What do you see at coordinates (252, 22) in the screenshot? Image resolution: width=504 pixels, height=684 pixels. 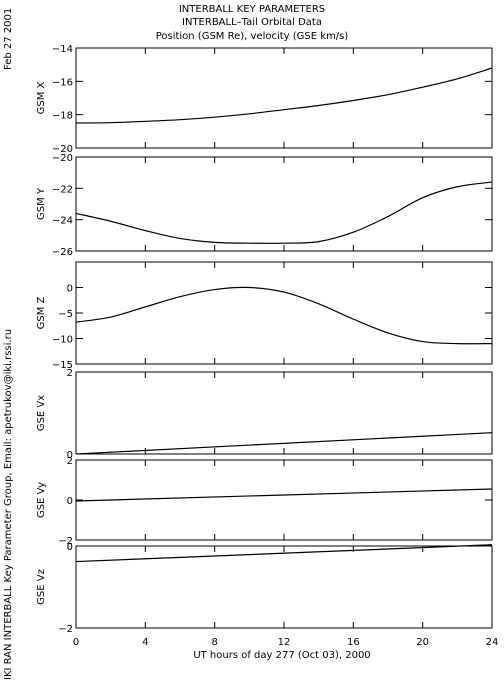 I see `chart-title-line: INTERBALL–Tail Orbital Data` at bounding box center [252, 22].